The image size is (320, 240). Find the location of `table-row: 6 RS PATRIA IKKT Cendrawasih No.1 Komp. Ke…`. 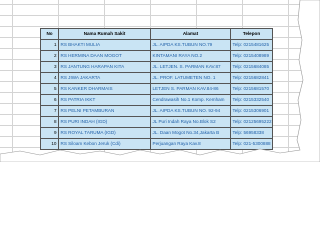

table-row: 6 RS PATRIA IKKT Cendrawasih No.1 Komp. Ke… is located at coordinates (156, 100).